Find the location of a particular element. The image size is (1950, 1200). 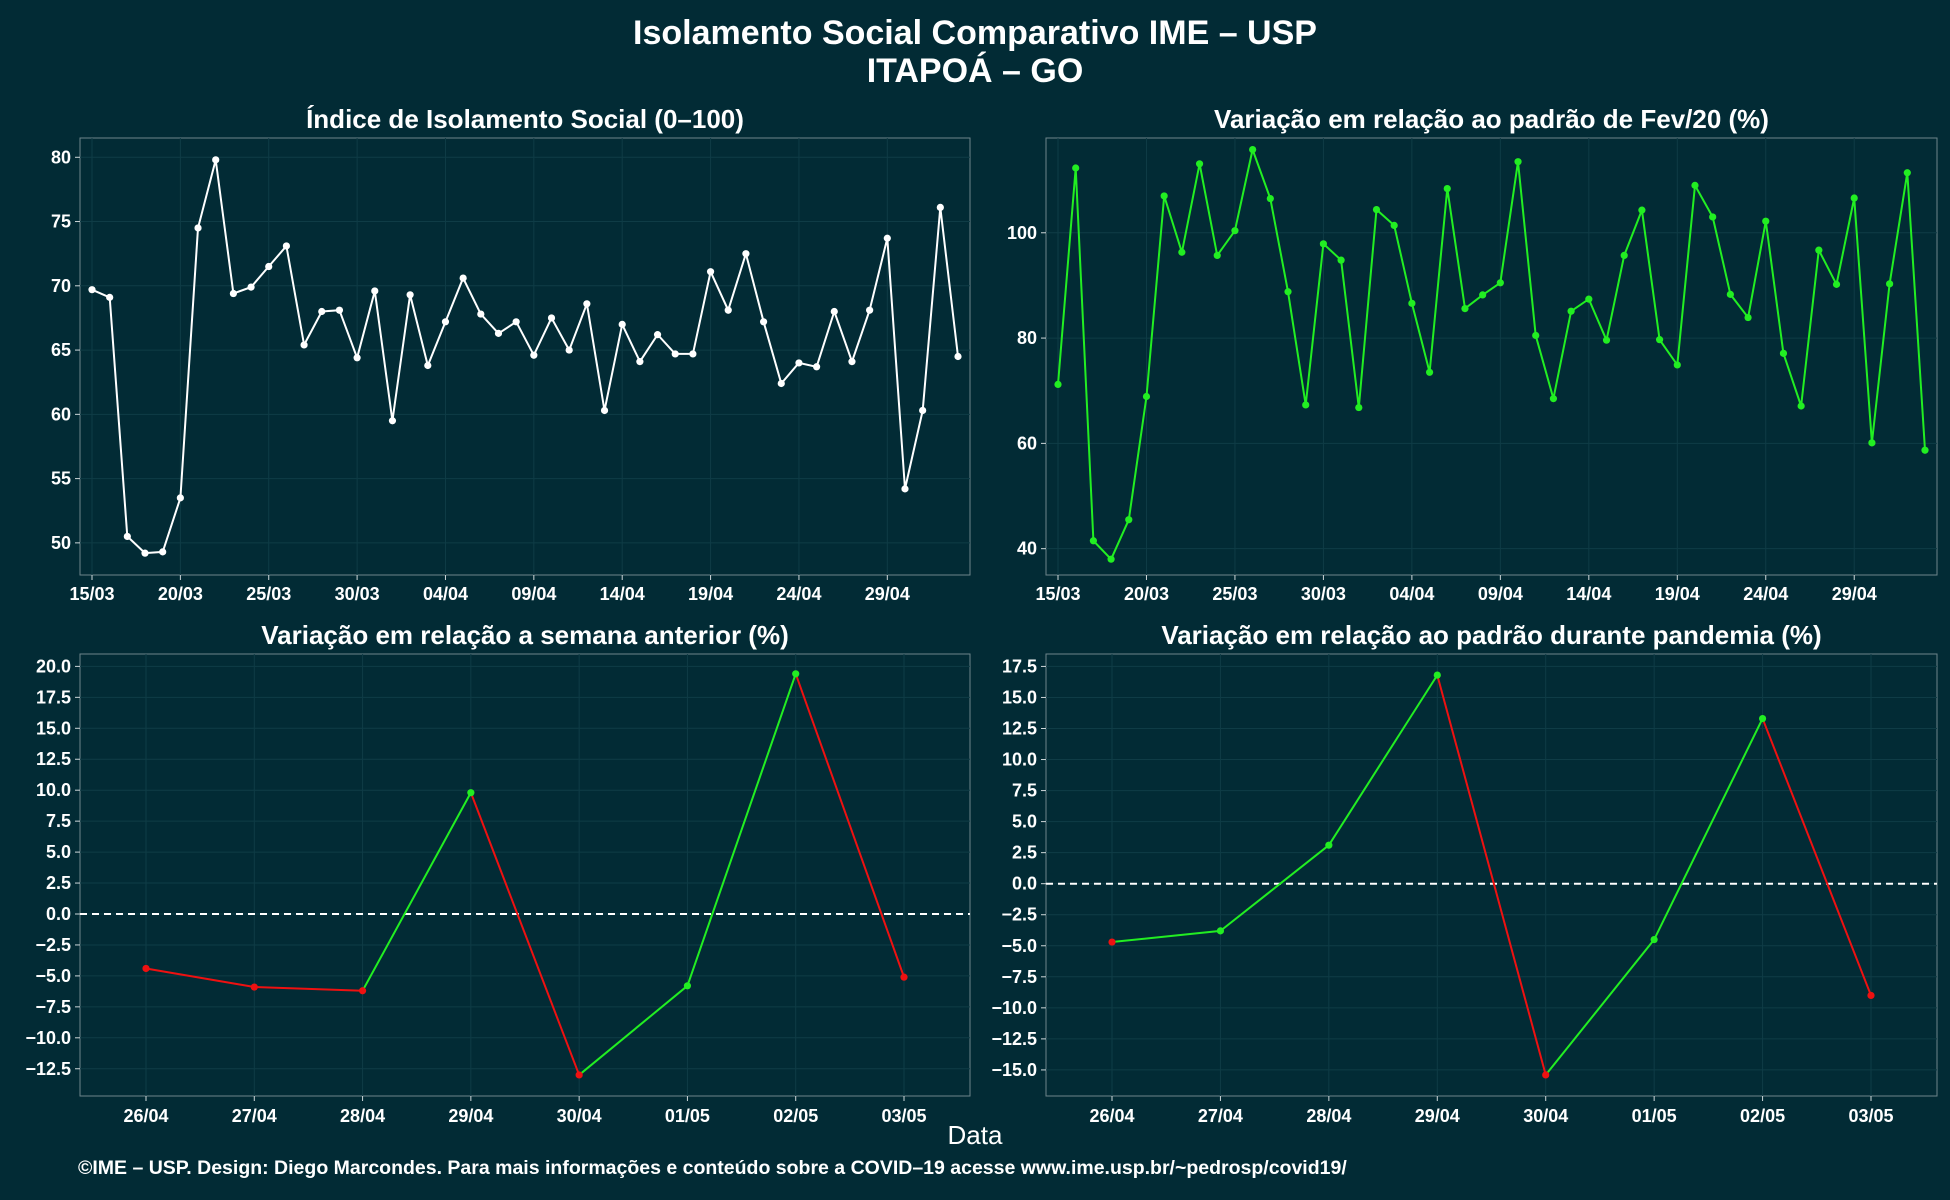

y-tick-label: −10.0 is located at coordinates (48, 1038).